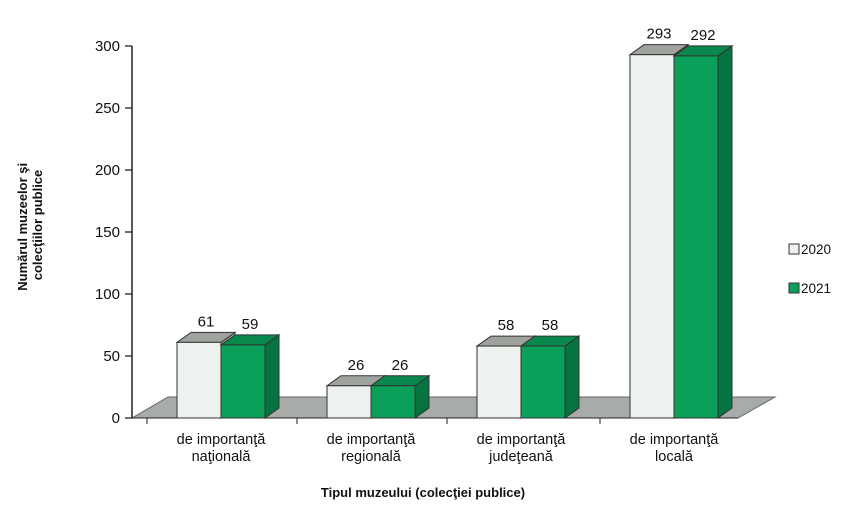 The height and width of the screenshot is (514, 846). I want to click on y-tick-label: 100, so click(107, 294).